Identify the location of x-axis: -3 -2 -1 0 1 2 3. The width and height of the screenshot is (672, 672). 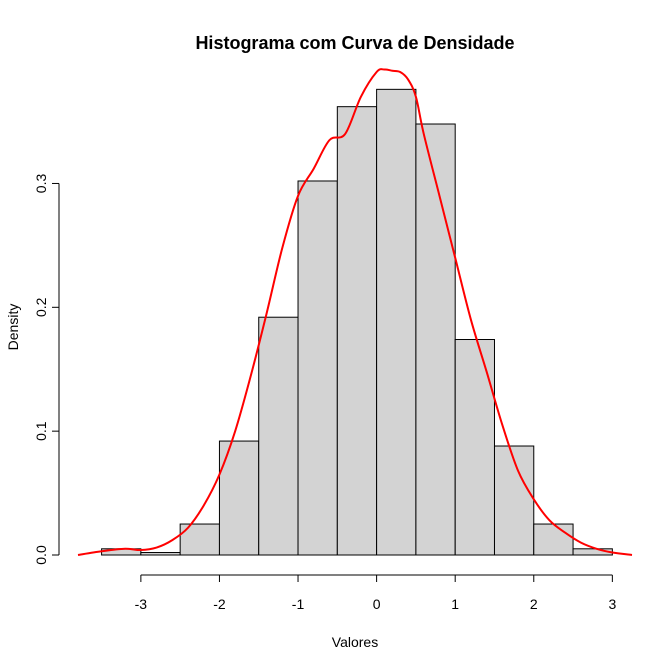
(375, 593).